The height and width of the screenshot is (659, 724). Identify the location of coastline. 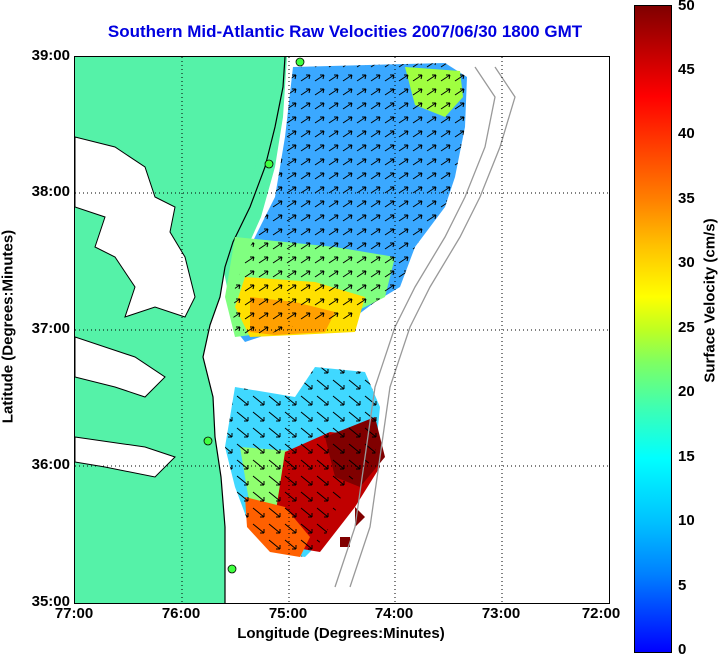
(244, 330).